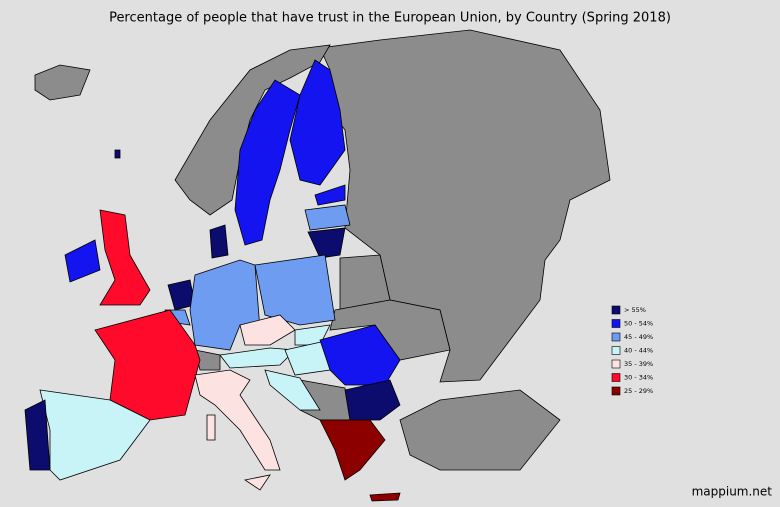 The width and height of the screenshot is (780, 507). I want to click on norway, so click(252, 130).